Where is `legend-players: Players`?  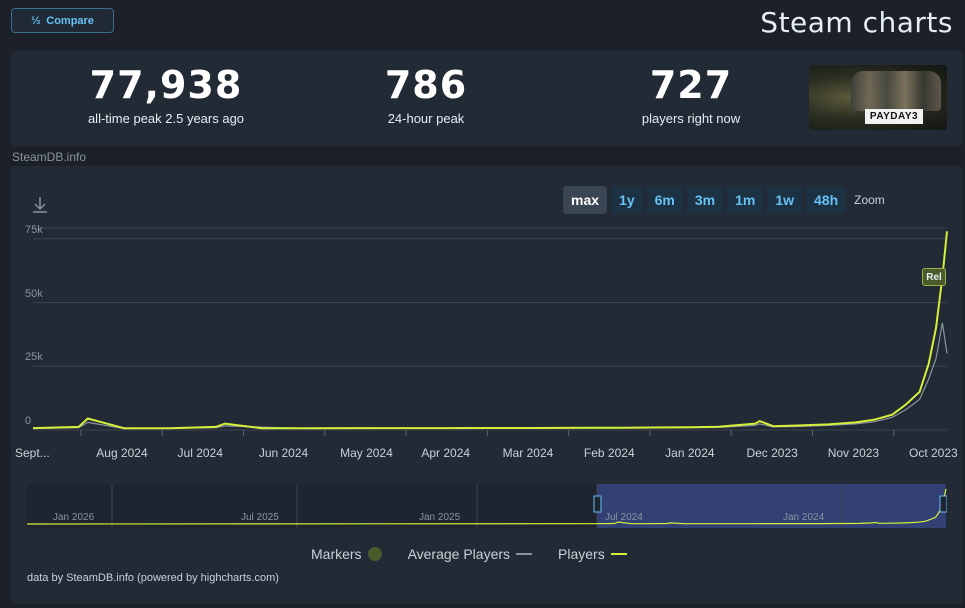 legend-players: Players is located at coordinates (592, 554).